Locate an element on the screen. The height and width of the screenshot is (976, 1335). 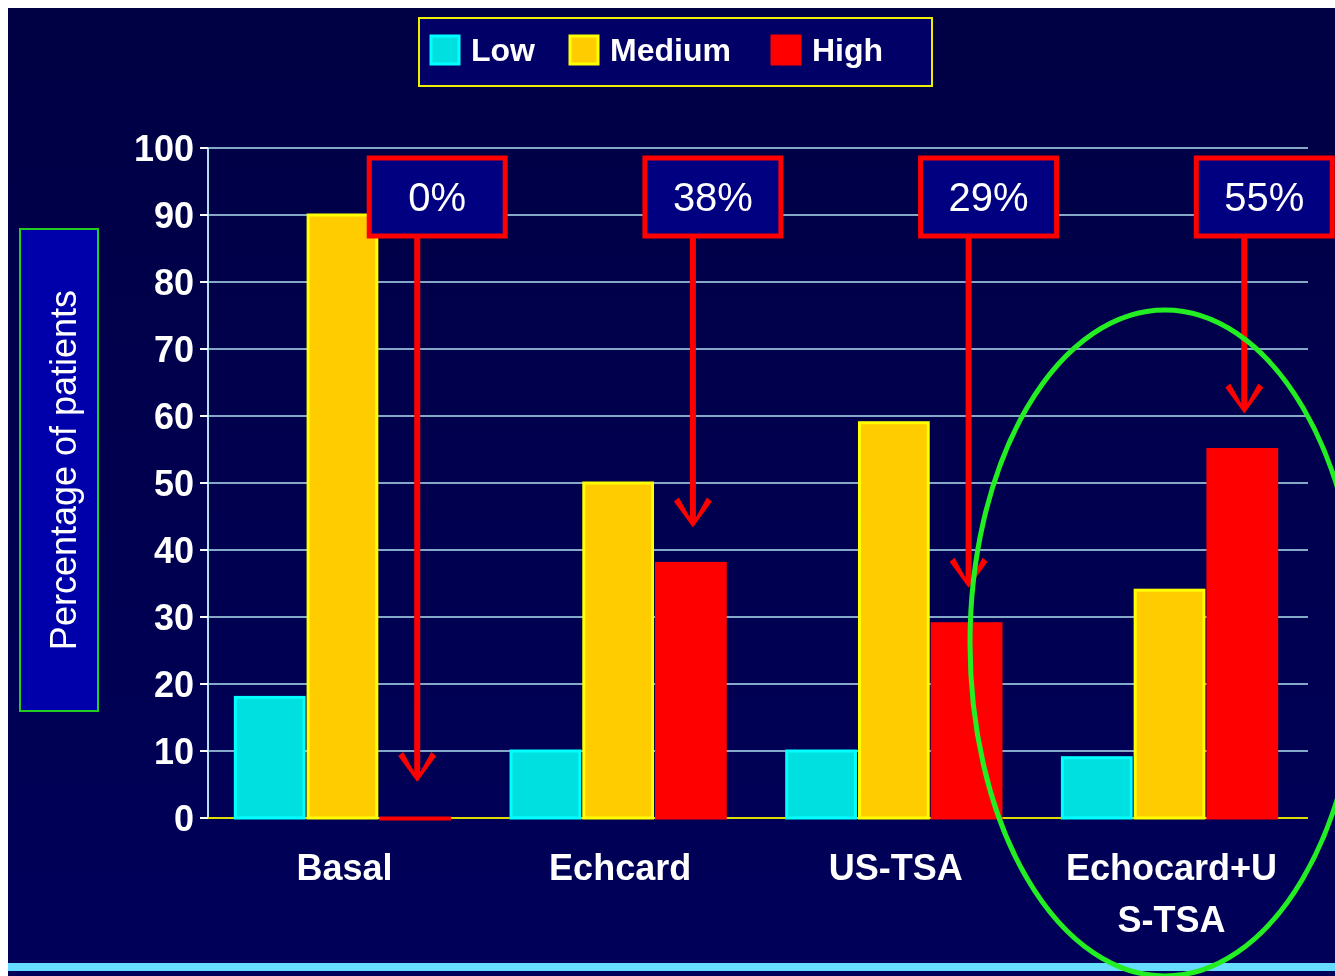
y-tick-label: 10 is located at coordinates (173, 751).